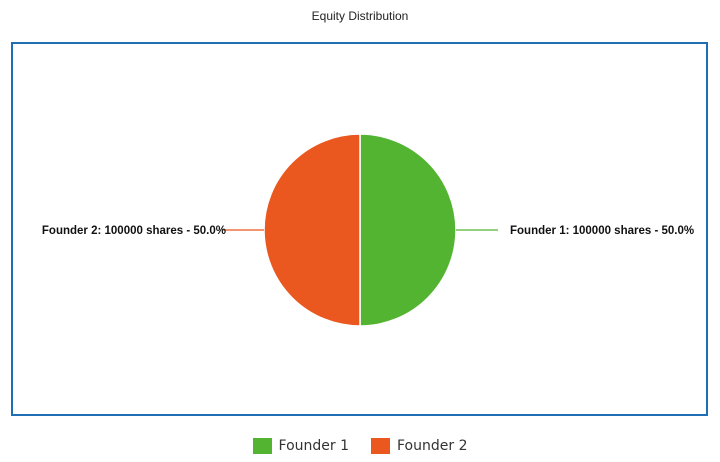 The width and height of the screenshot is (720, 462). What do you see at coordinates (313, 446) in the screenshot?
I see `legend-label: Founder 1` at bounding box center [313, 446].